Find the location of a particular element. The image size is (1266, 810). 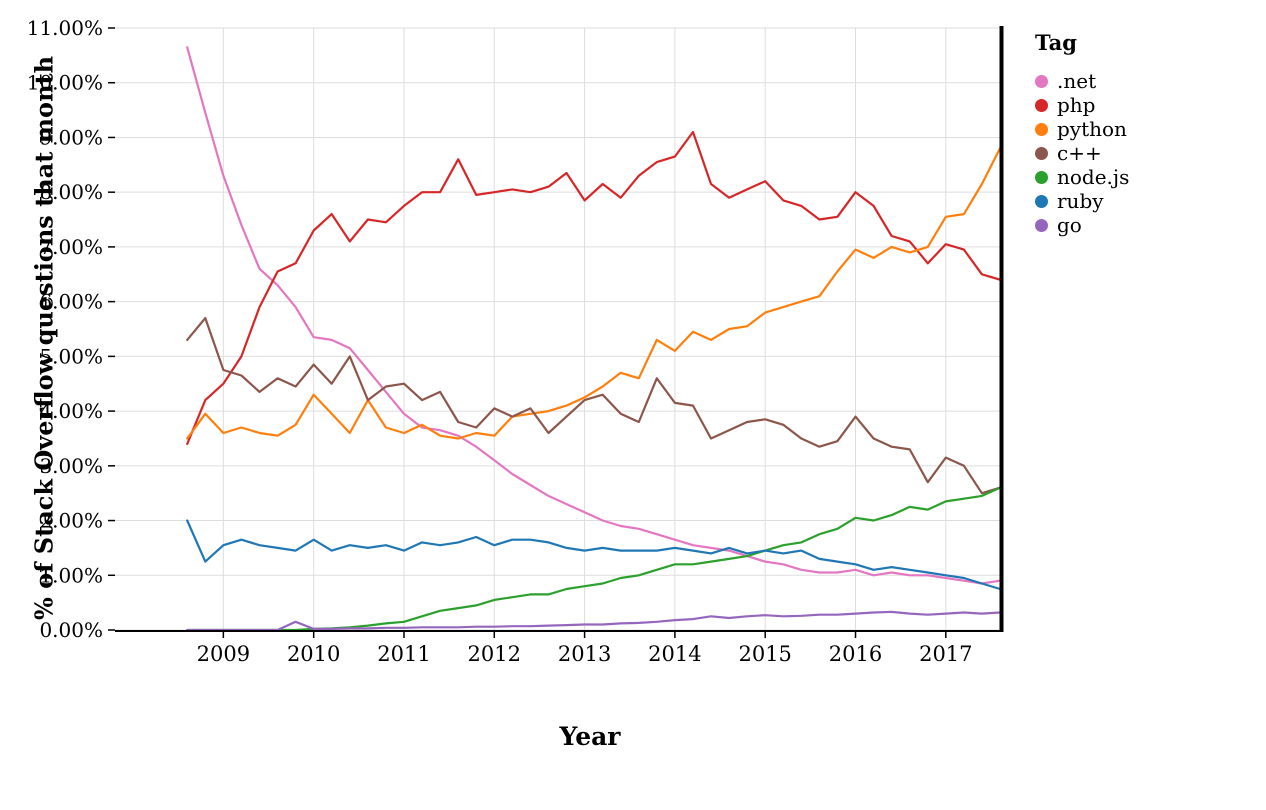

series-line-node.js is located at coordinates (594, 559).